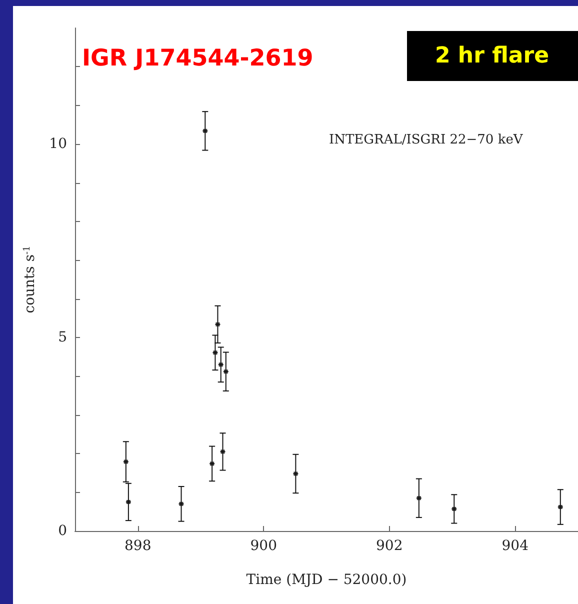  I want to click on x-tick-label: 902, so click(389, 546).